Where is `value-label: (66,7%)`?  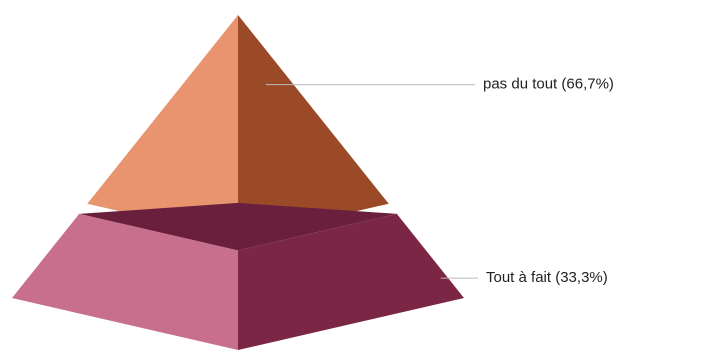 value-label: (66,7%) is located at coordinates (587, 84).